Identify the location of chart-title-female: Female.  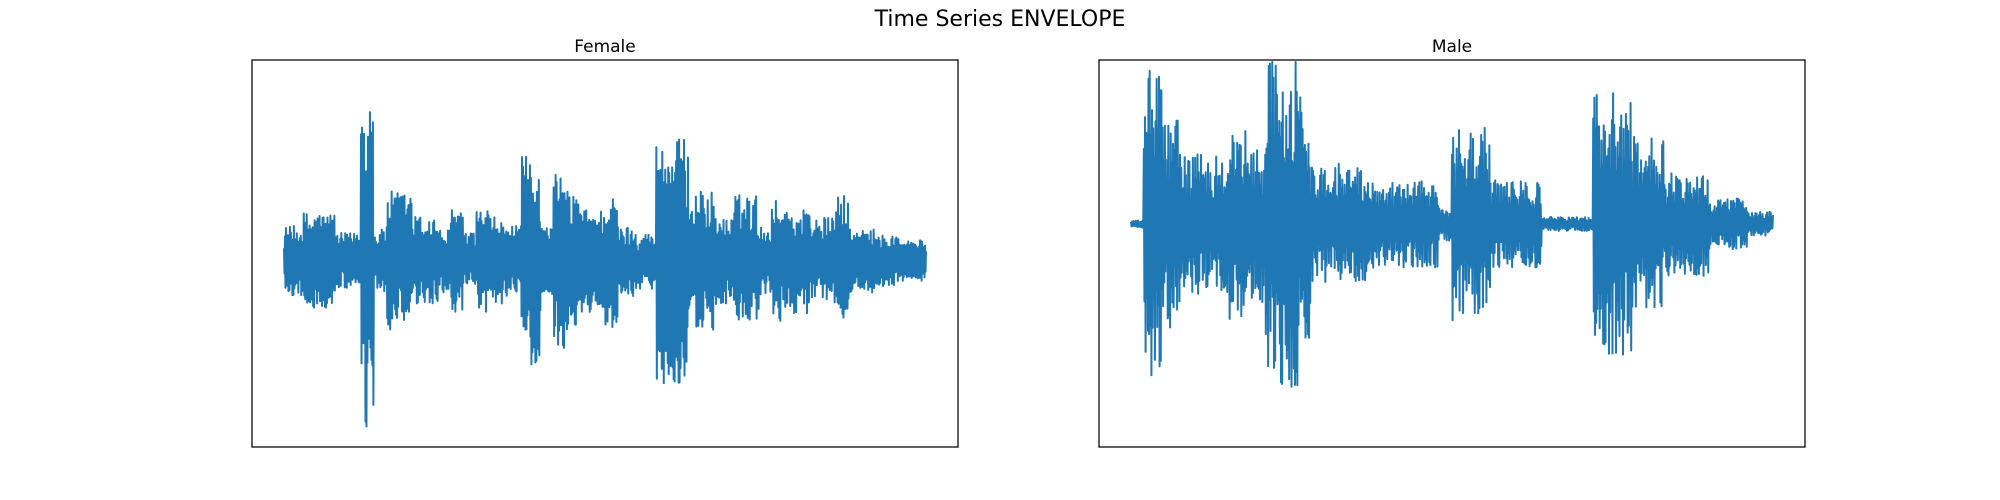
(604, 47).